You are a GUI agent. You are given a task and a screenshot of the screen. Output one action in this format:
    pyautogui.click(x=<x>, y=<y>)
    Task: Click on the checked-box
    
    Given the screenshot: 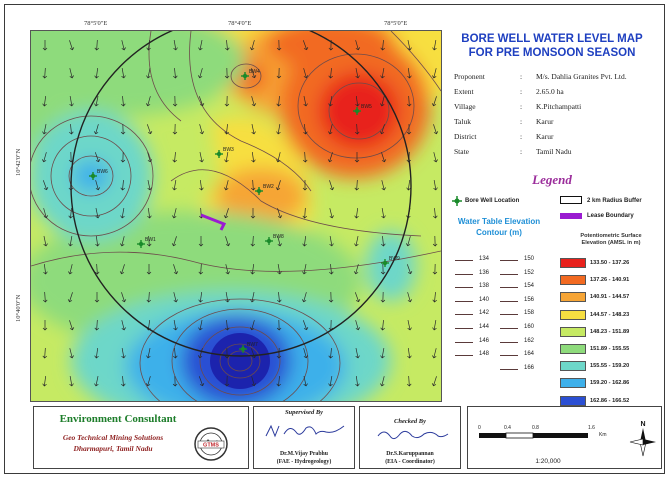 What is the action you would take?
    pyautogui.click(x=410, y=437)
    